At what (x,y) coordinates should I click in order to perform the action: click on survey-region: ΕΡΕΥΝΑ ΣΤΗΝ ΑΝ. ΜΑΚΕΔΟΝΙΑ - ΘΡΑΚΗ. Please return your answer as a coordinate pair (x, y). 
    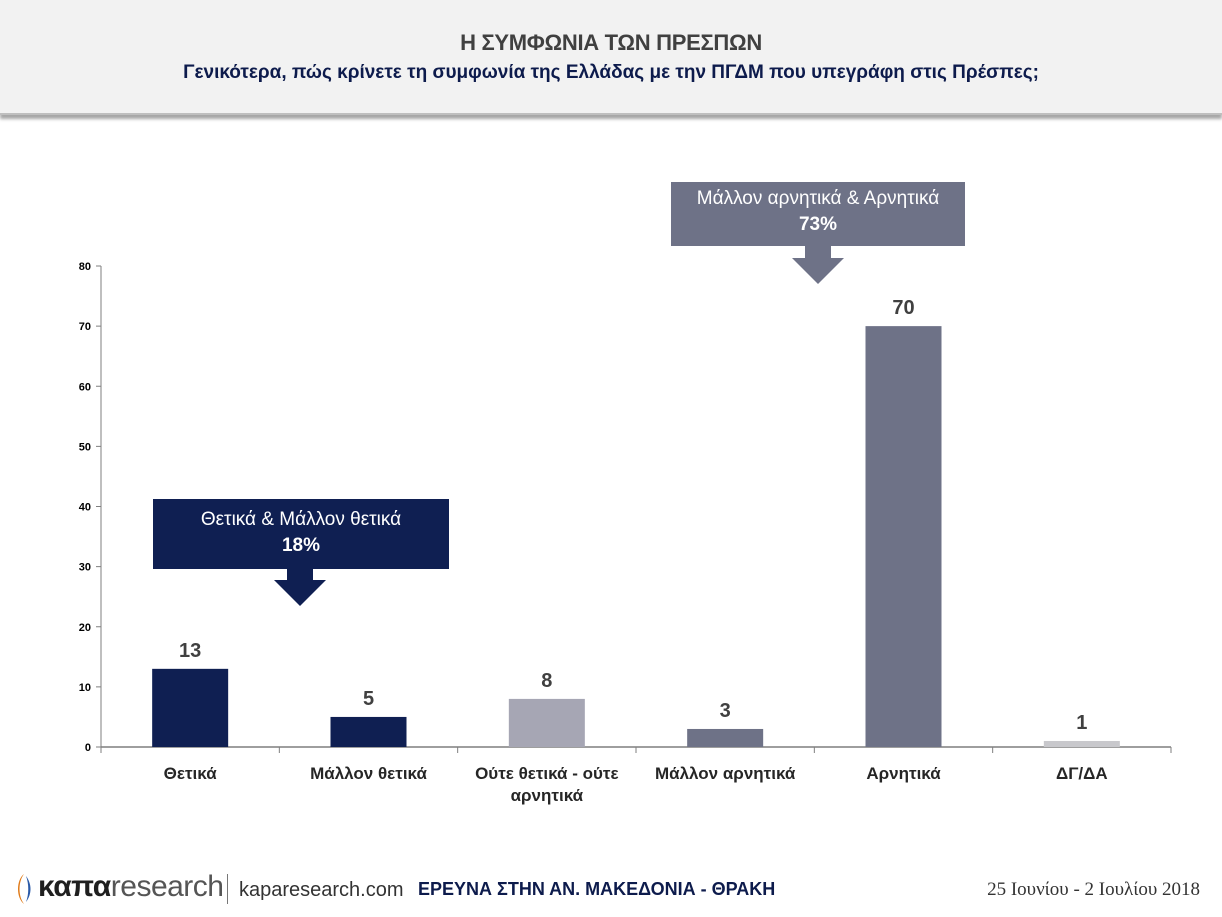
    Looking at the image, I should click on (597, 889).